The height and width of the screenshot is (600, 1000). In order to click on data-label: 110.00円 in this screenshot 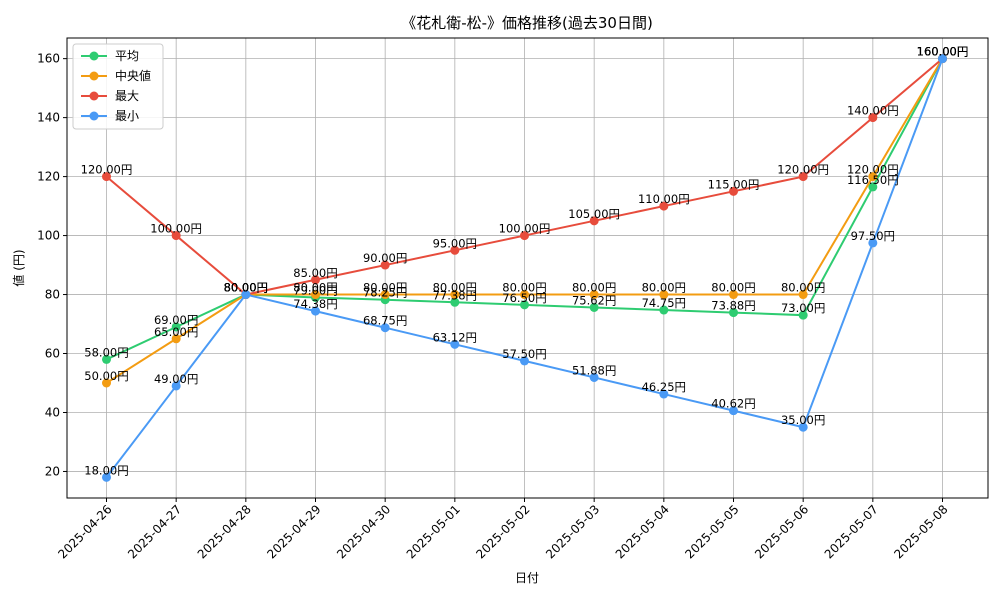, I will do `click(664, 199)`.